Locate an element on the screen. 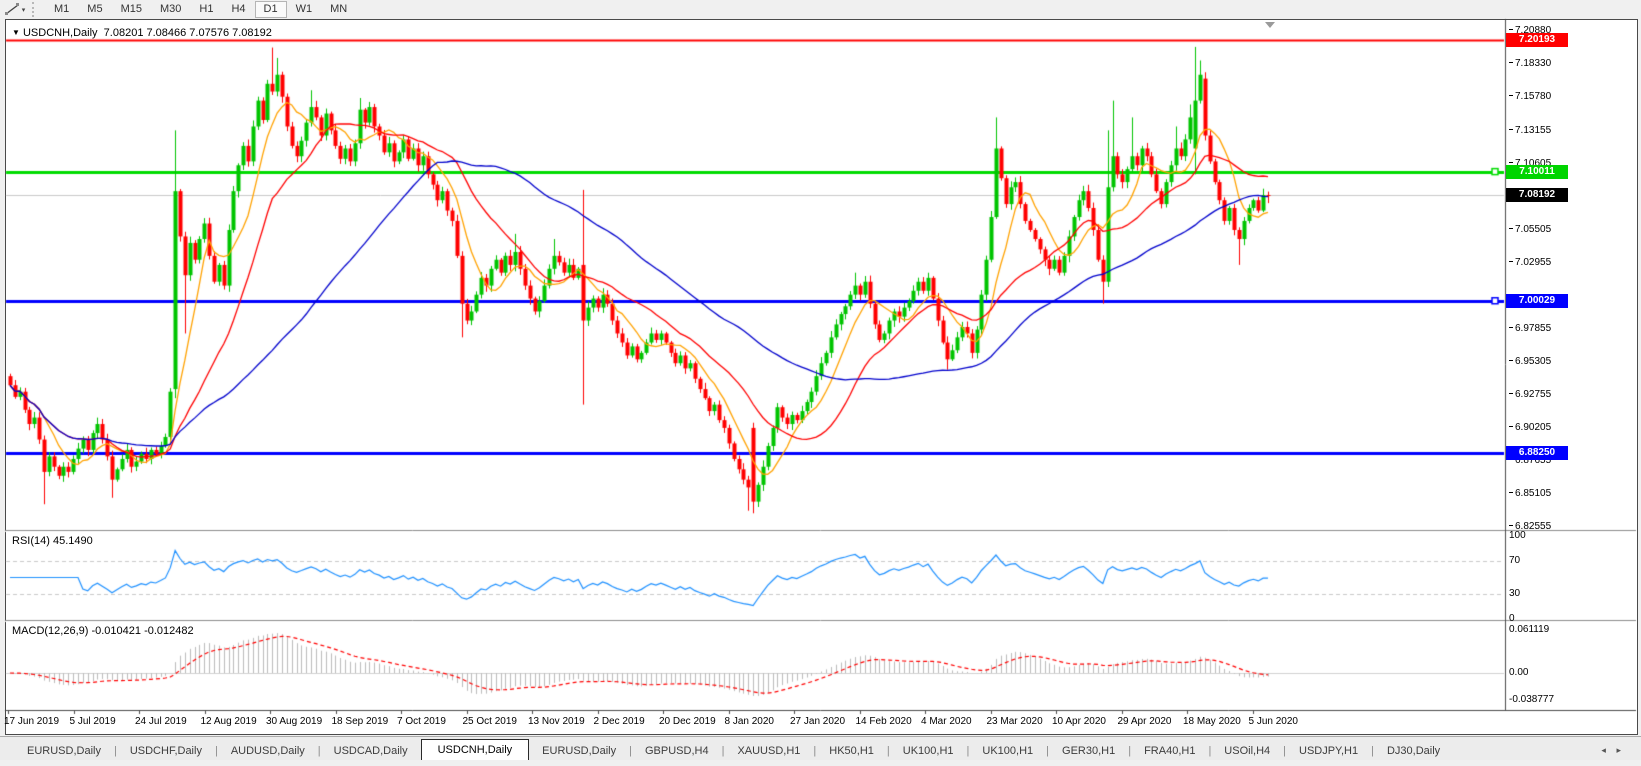 This screenshot has width=1641, height=766. price-tick-label: 6.97855 is located at coordinates (1530, 328).